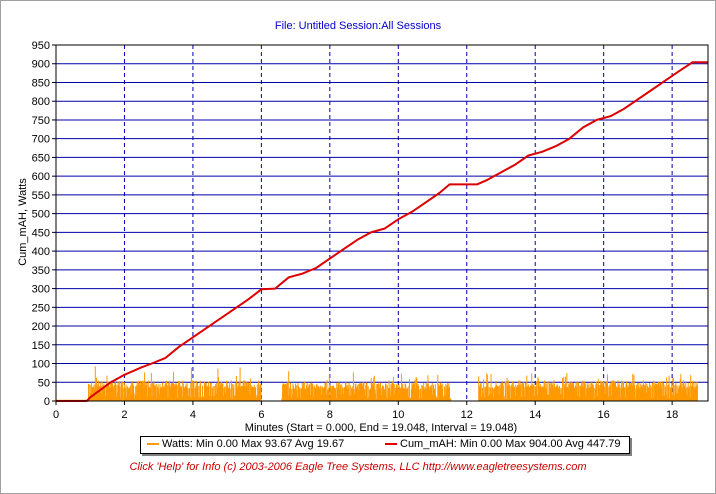  Describe the element at coordinates (56, 415) in the screenshot. I see `x-tick-label: 0` at that location.